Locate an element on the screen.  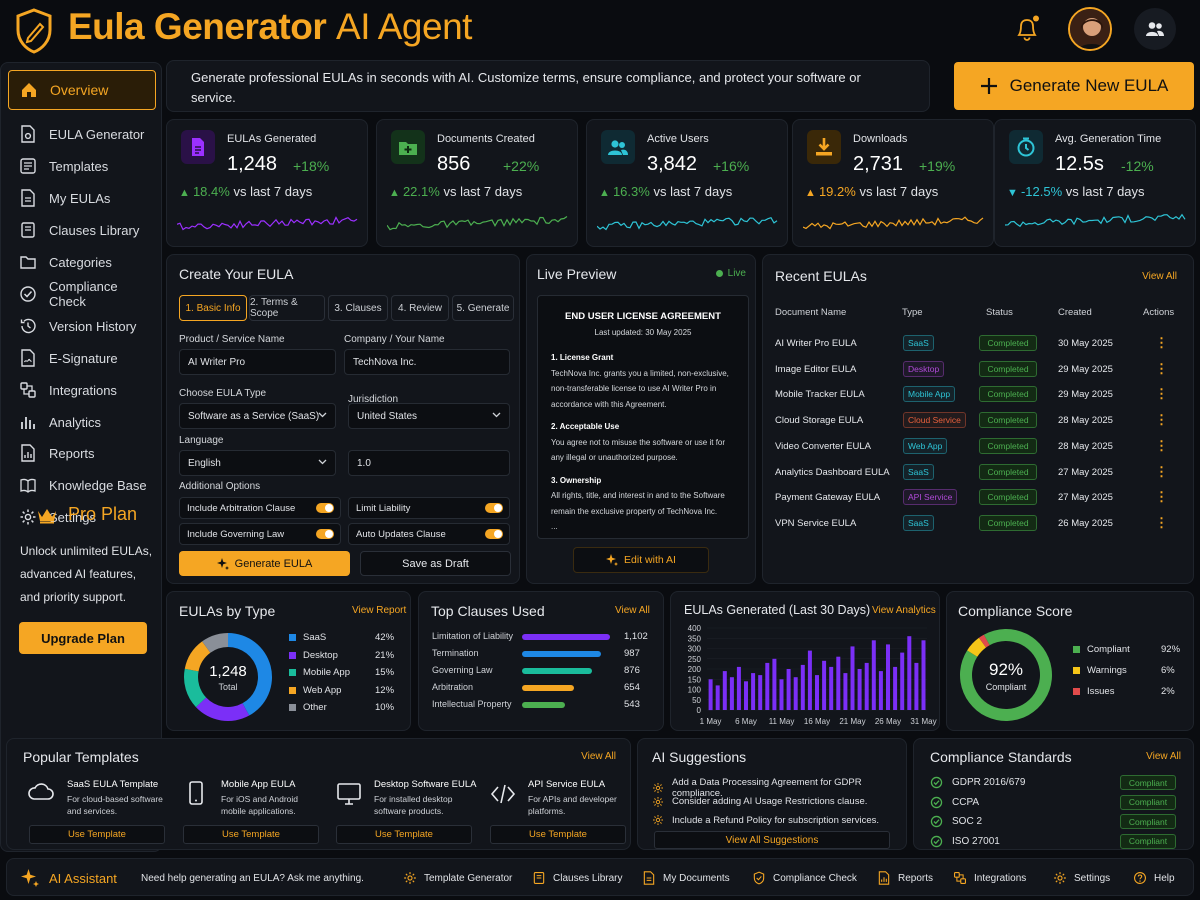
jurisdiction-select: United States is located at coordinates (429, 416).